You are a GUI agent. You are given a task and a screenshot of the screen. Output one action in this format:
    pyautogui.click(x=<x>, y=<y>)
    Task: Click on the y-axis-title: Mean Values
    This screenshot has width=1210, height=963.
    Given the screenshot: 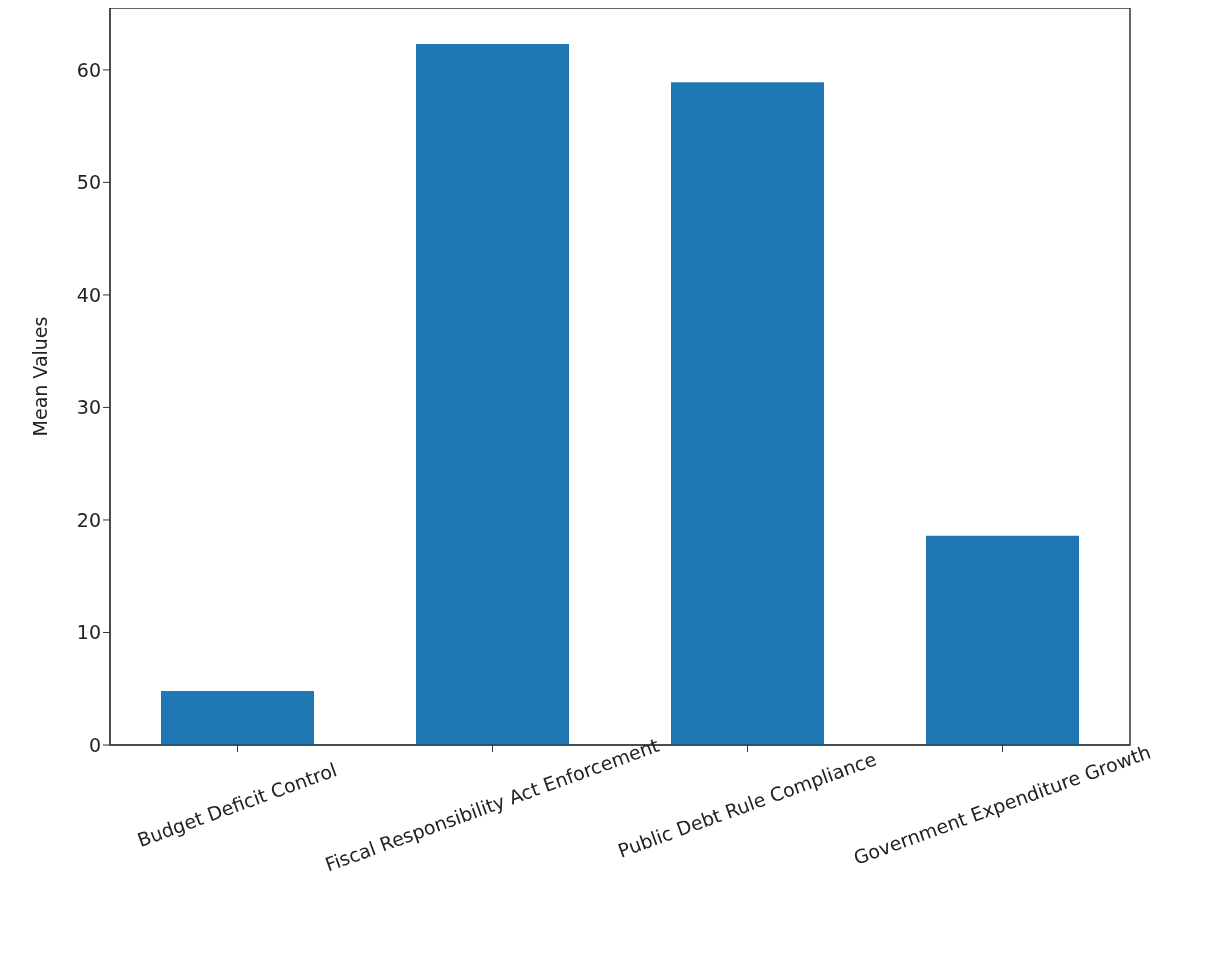 What is the action you would take?
    pyautogui.click(x=39, y=376)
    